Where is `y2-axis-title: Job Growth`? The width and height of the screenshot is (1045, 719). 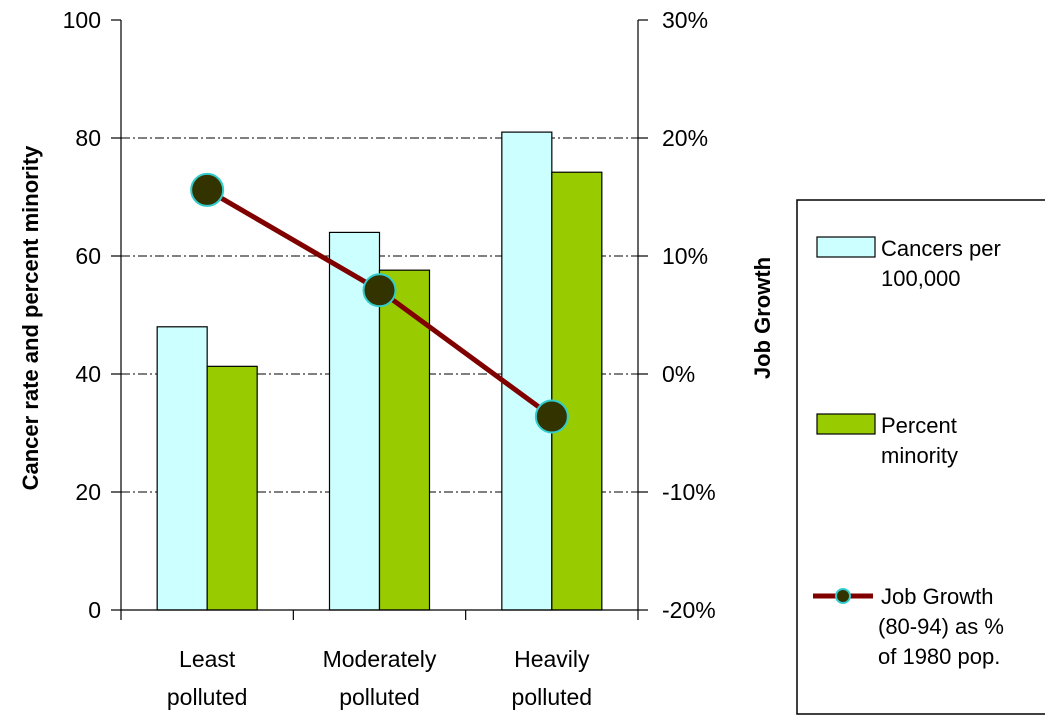 y2-axis-title: Job Growth is located at coordinates (762, 318).